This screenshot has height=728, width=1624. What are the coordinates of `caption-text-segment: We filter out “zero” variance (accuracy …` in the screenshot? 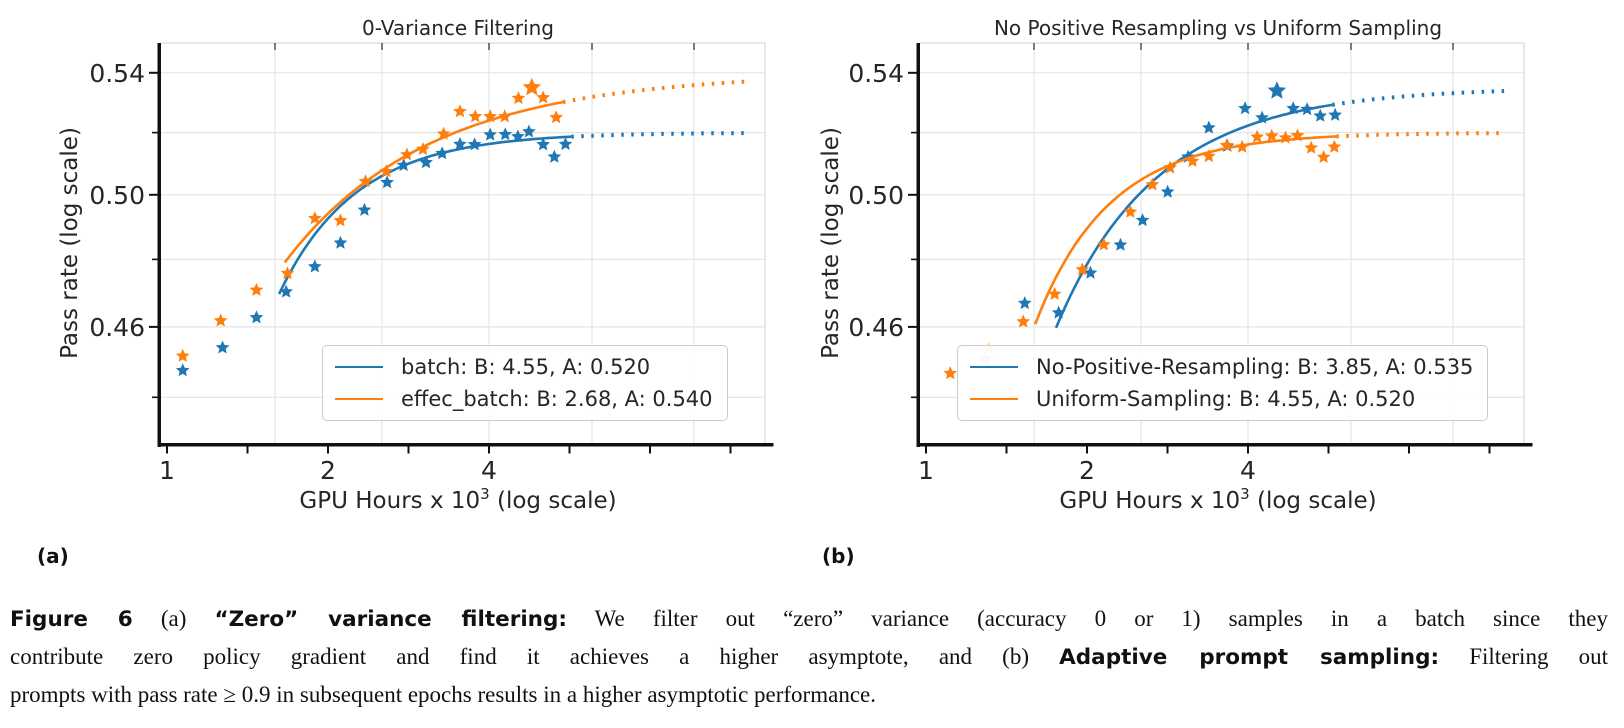 It's located at (1087, 618).